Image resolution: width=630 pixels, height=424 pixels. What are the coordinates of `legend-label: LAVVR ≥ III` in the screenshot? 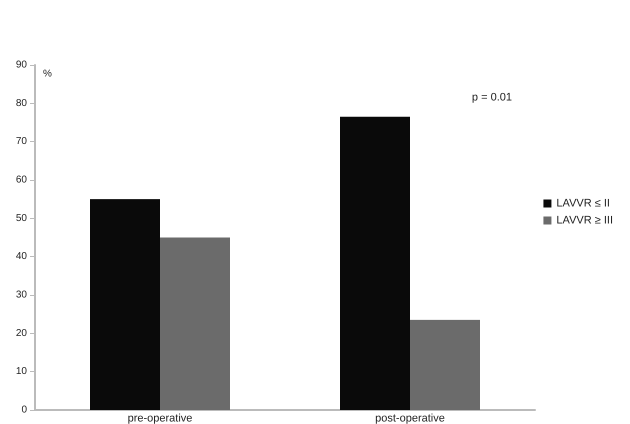 It's located at (585, 220).